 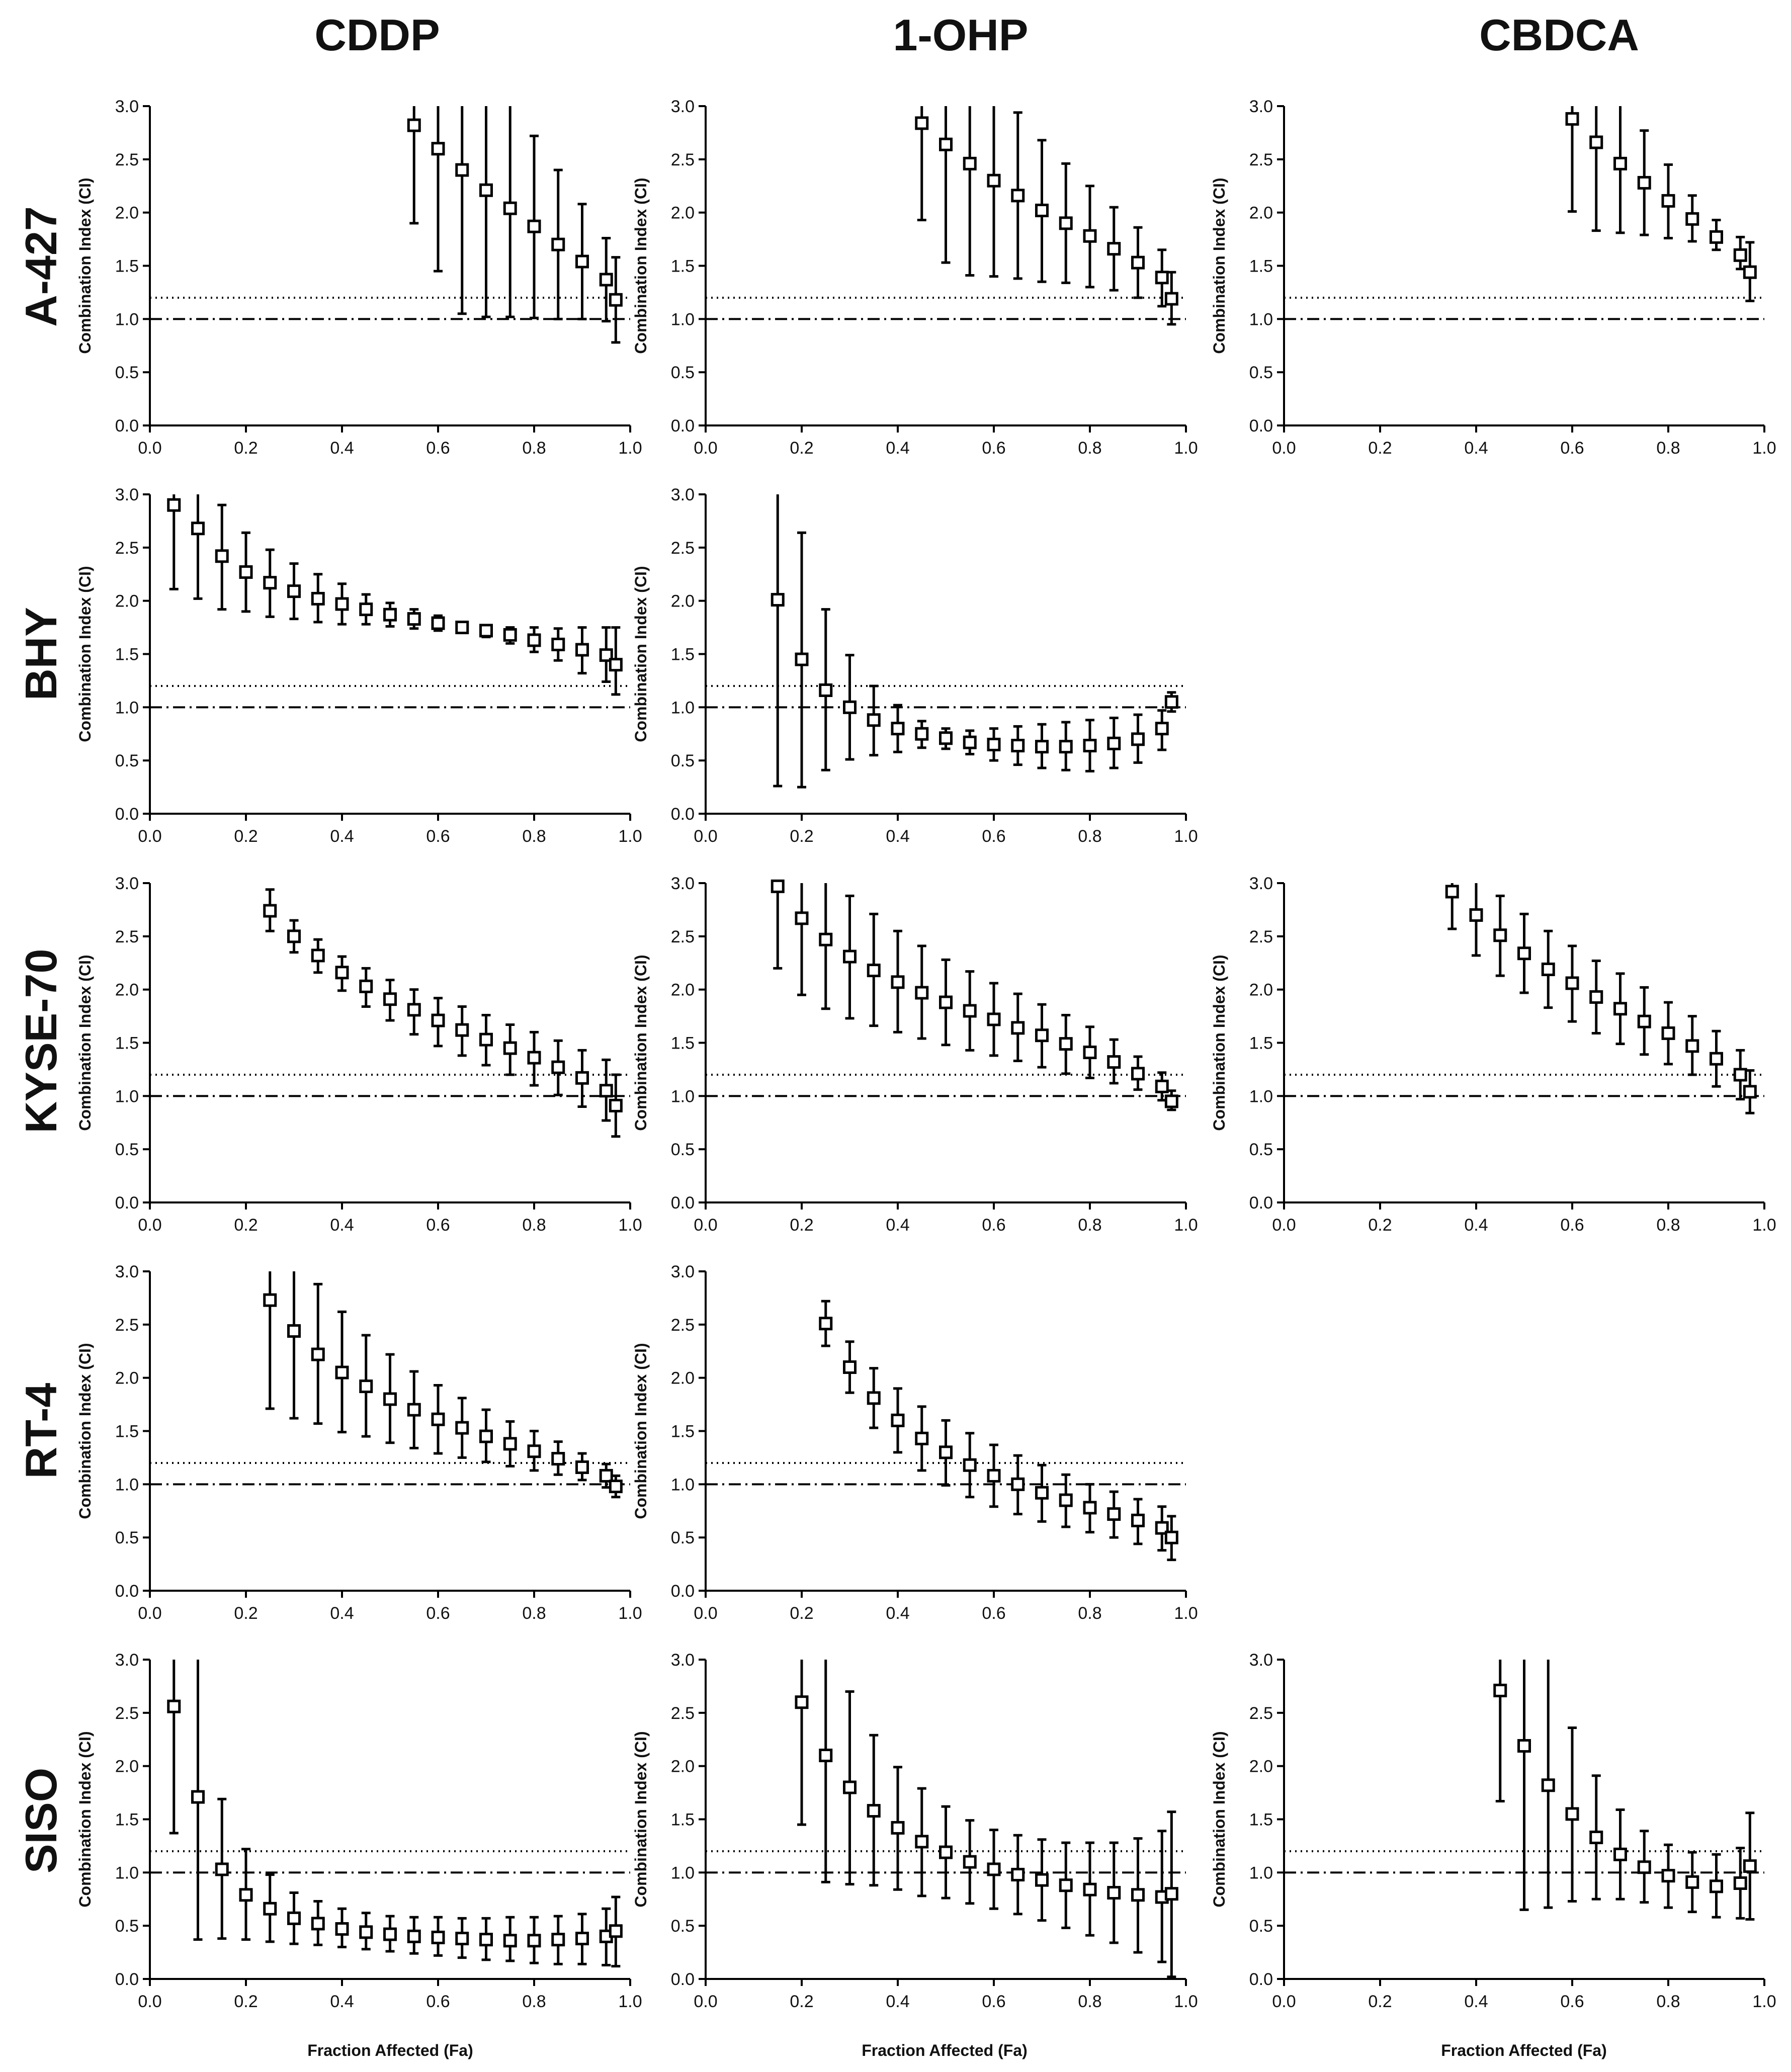 I want to click on x-tick-label: 0.2, so click(x=246, y=836).